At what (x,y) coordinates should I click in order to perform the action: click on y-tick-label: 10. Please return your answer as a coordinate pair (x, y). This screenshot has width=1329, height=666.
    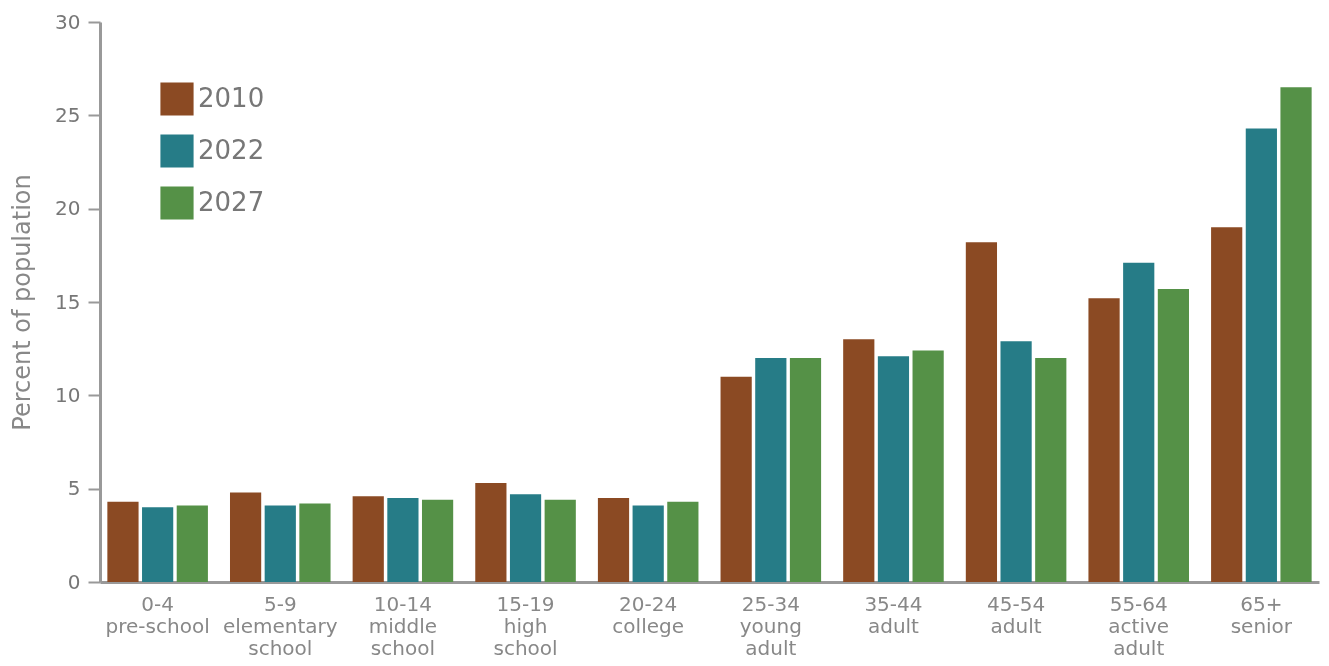
    Looking at the image, I should click on (68, 394).